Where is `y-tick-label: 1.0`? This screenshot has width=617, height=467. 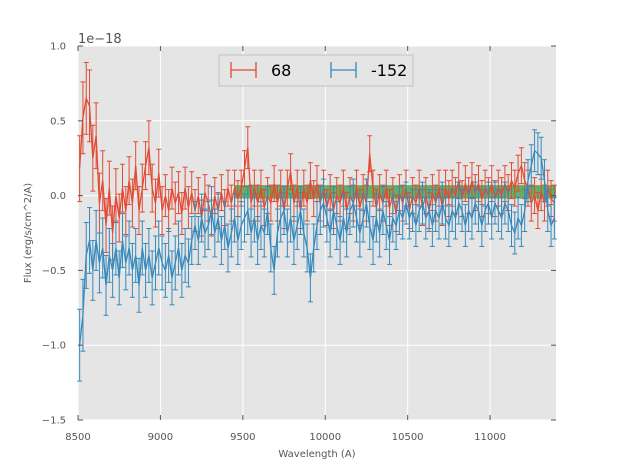 y-tick-label: 1.0 is located at coordinates (58, 47).